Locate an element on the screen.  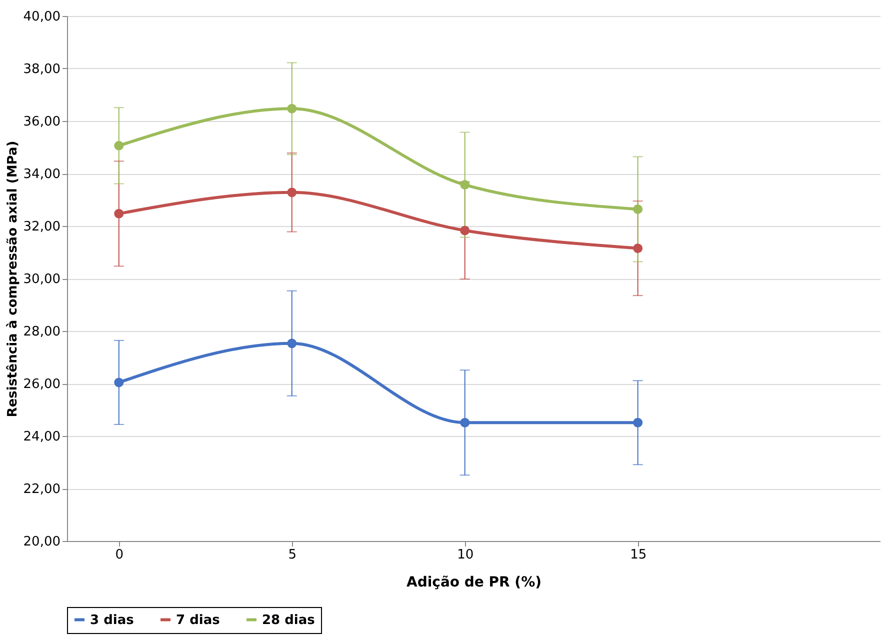
y-tick-label: 24,00 is located at coordinates (41, 437).